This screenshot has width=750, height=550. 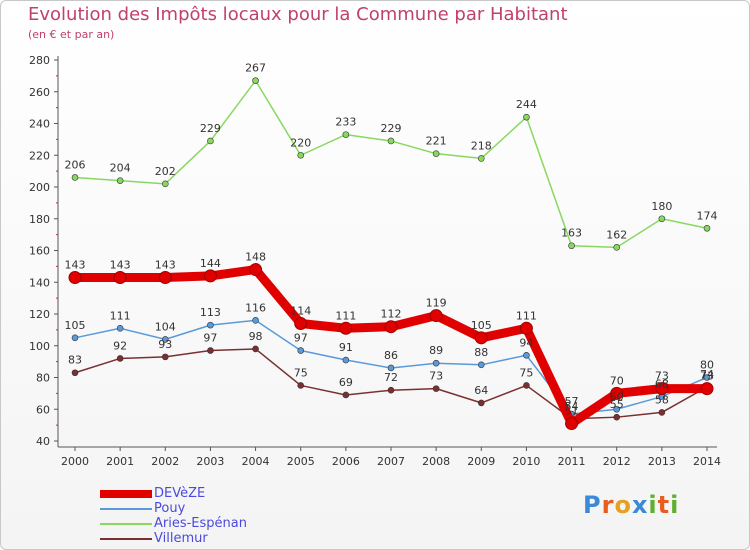 What do you see at coordinates (210, 128) in the screenshot?
I see `data-label-2: 229` at bounding box center [210, 128].